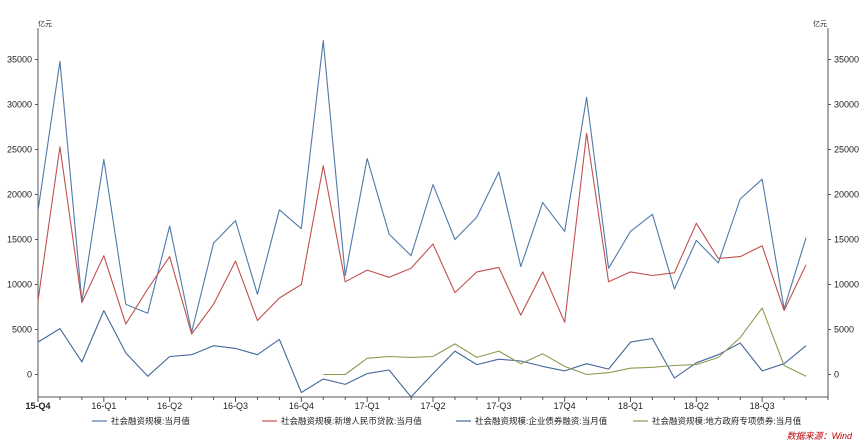 The height and width of the screenshot is (443, 865). I want to click on x-tick-label: 17-Q3, so click(498, 406).